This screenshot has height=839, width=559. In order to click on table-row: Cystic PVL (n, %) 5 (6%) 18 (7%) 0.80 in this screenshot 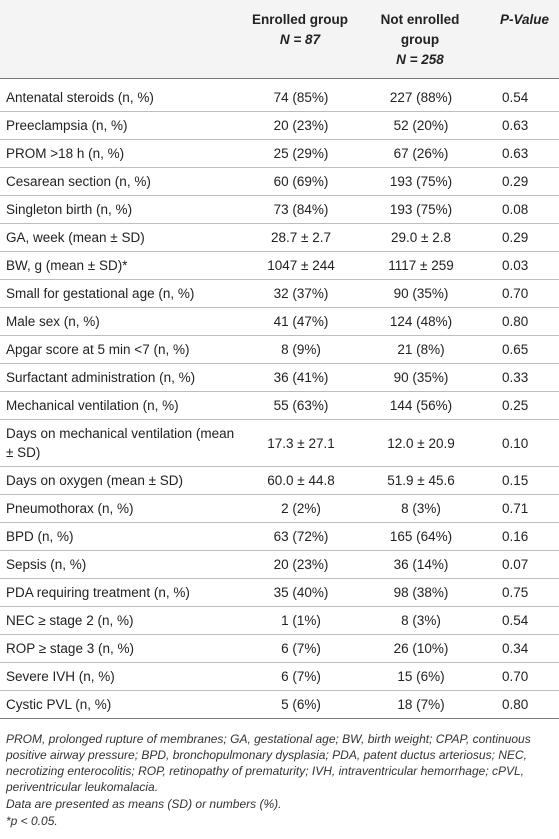, I will do `click(279, 704)`.